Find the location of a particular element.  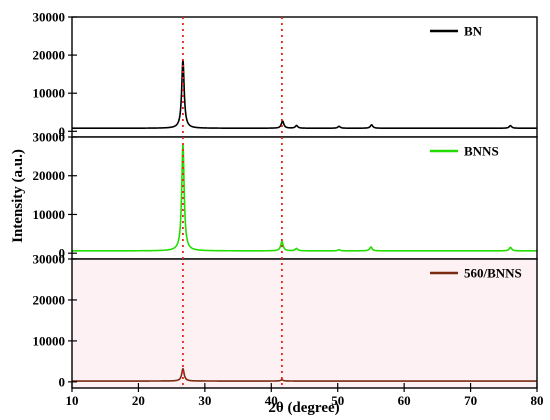

series-line-560-bnns is located at coordinates (304, 374).